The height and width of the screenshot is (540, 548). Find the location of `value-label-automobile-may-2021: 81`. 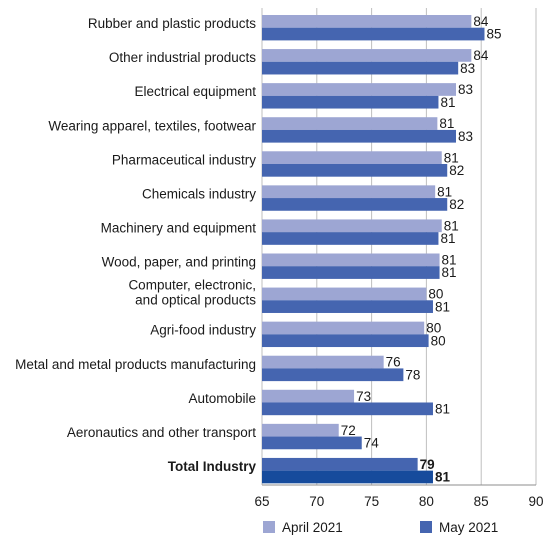

value-label-automobile-may-2021: 81 is located at coordinates (442, 408).